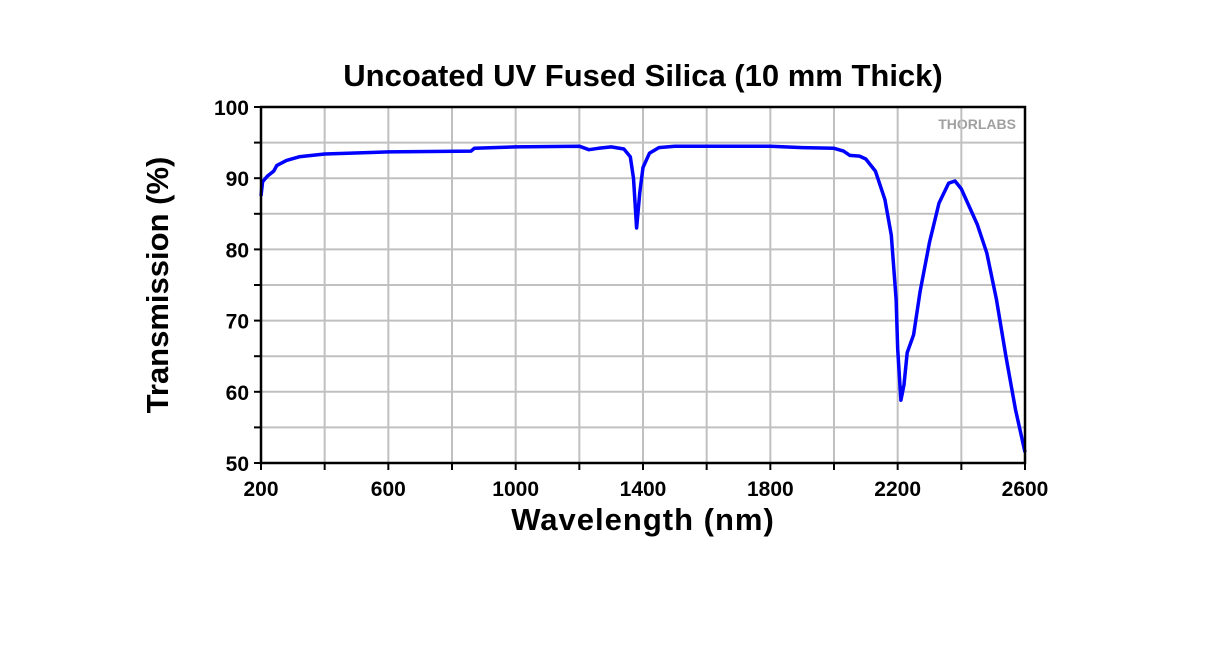 The width and height of the screenshot is (1206, 660). What do you see at coordinates (237, 250) in the screenshot?
I see `y-tick-label: 80` at bounding box center [237, 250].